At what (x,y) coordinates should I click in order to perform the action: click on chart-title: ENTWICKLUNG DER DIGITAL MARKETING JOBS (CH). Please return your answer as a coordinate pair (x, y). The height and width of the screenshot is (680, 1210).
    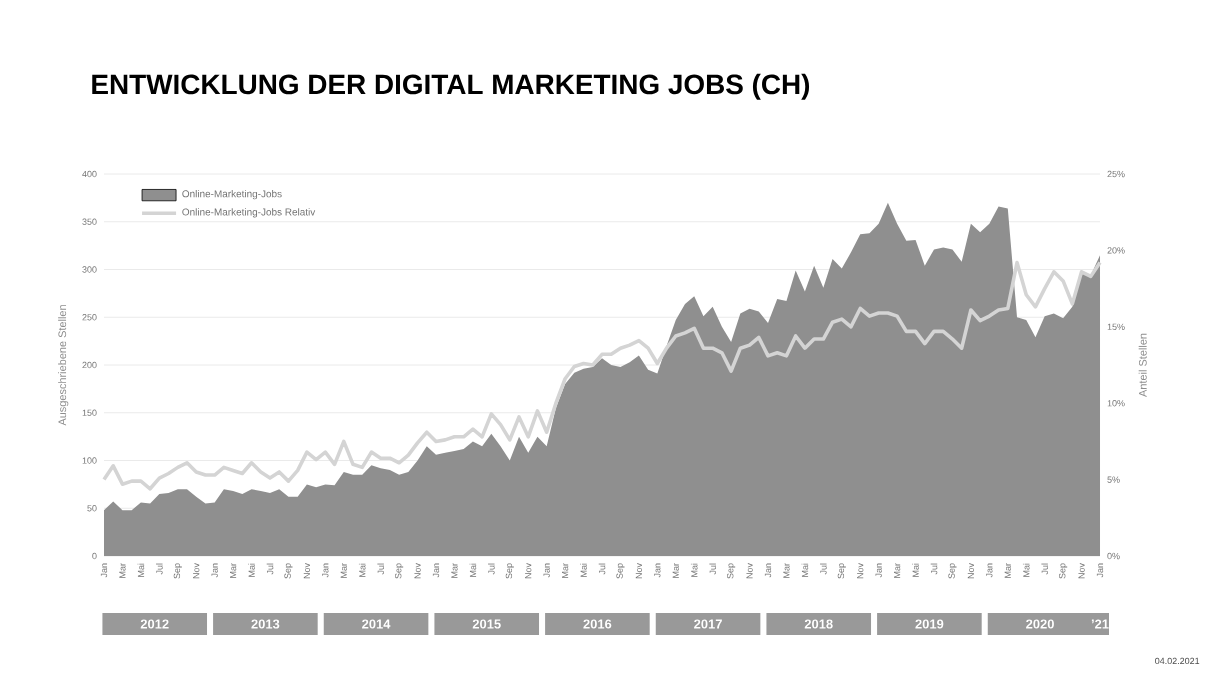
    Looking at the image, I should click on (451, 86).